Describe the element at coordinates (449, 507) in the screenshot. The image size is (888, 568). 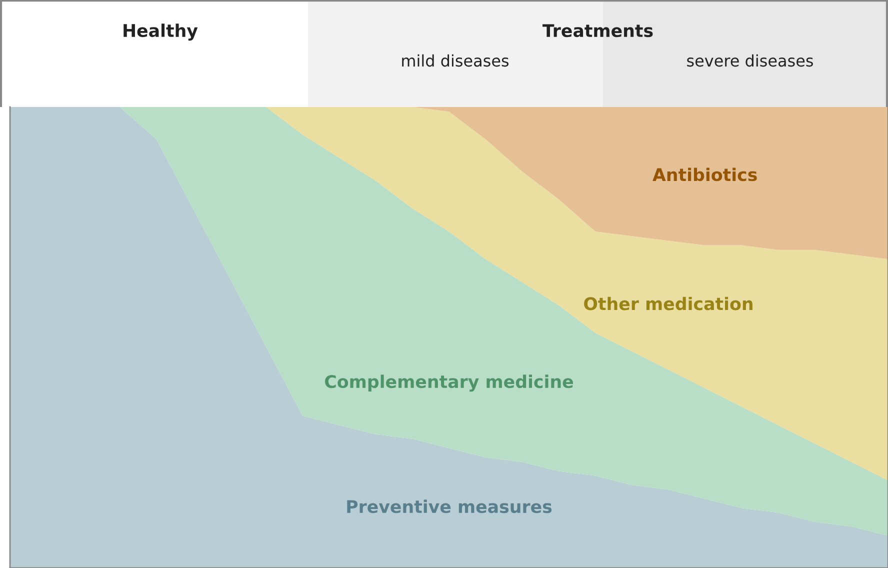
I see `series-label: Preventive measures` at that location.